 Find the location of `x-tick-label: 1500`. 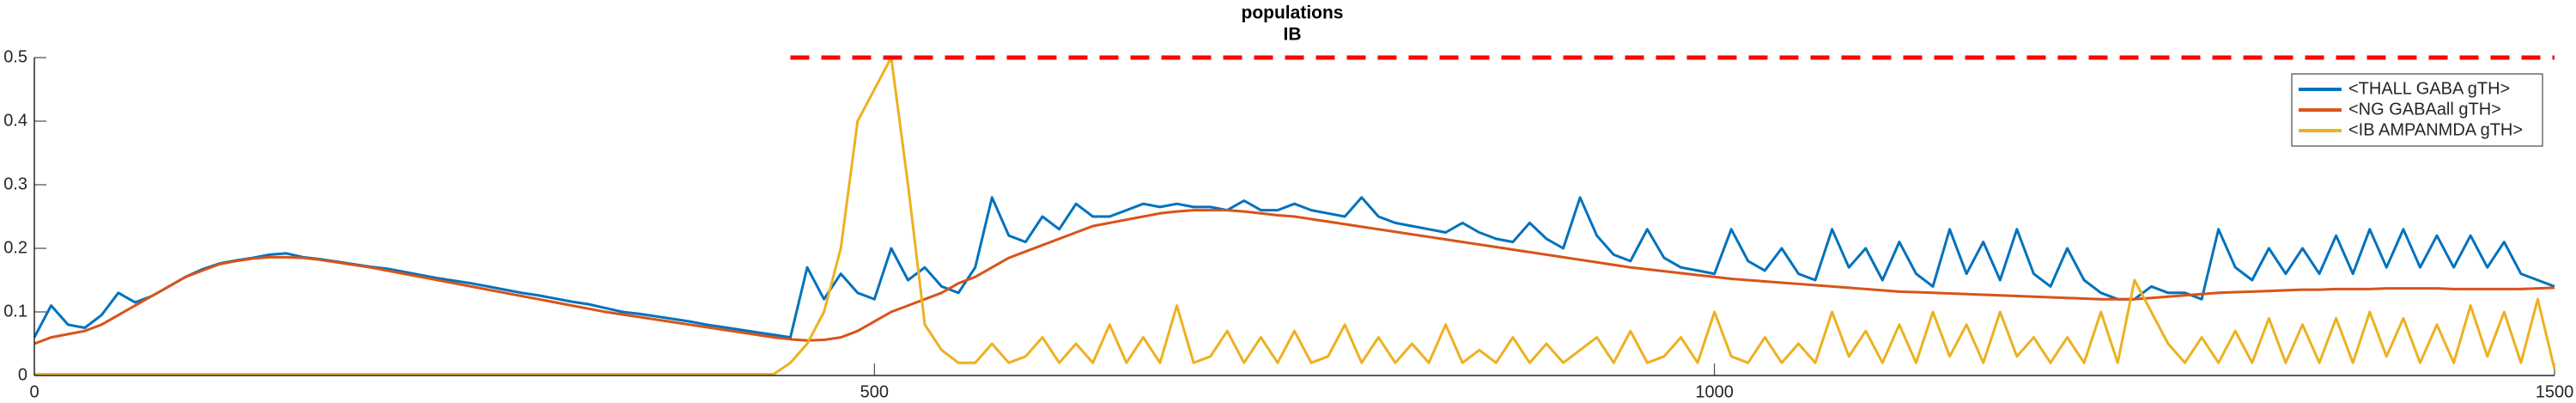

x-tick-label: 1500 is located at coordinates (2555, 391).